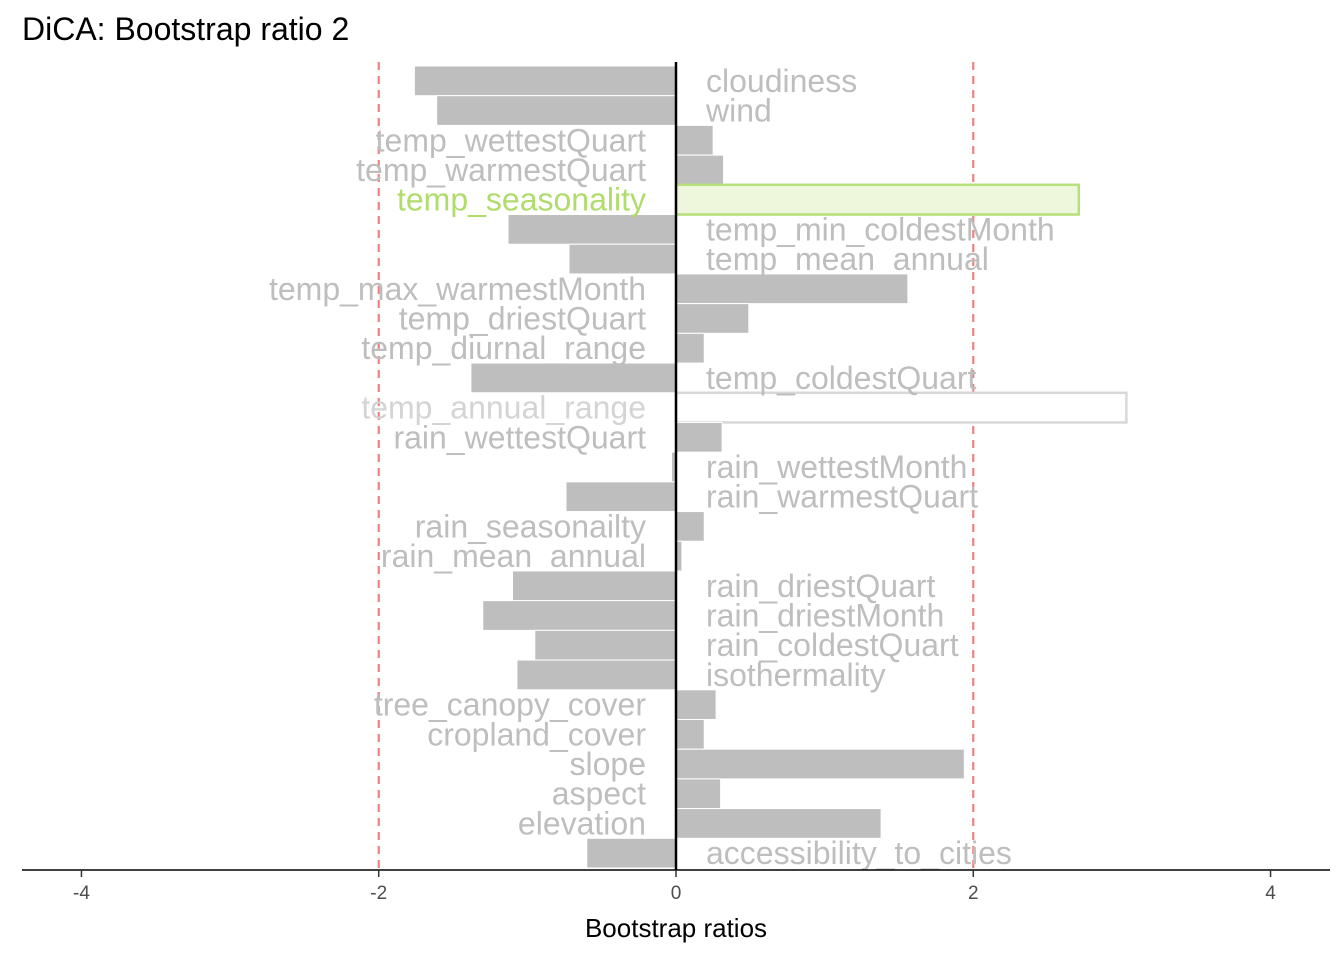 The width and height of the screenshot is (1344, 960). I want to click on bar-temp_driestQuart, so click(712, 318).